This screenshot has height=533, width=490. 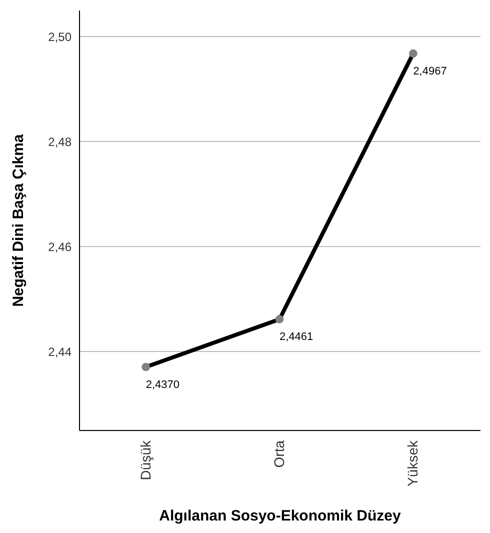 What do you see at coordinates (430, 72) in the screenshot?
I see `data-label: 2,4967` at bounding box center [430, 72].